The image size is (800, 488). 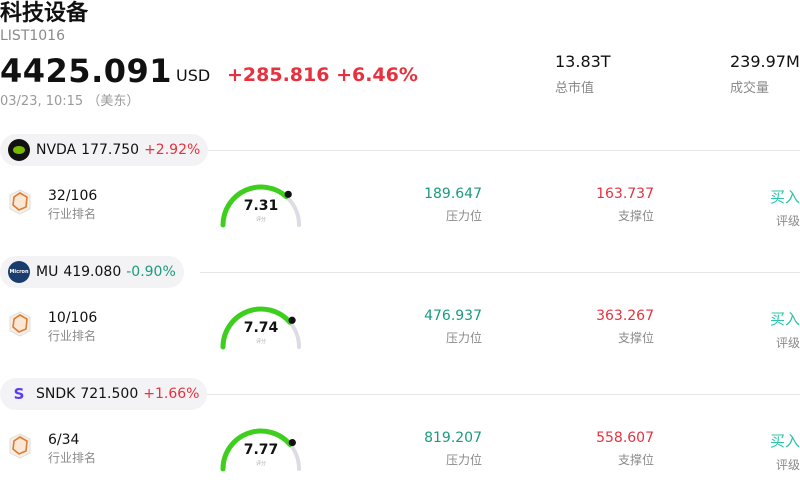 What do you see at coordinates (109, 394) in the screenshot?
I see `stock-price: 721.500` at bounding box center [109, 394].